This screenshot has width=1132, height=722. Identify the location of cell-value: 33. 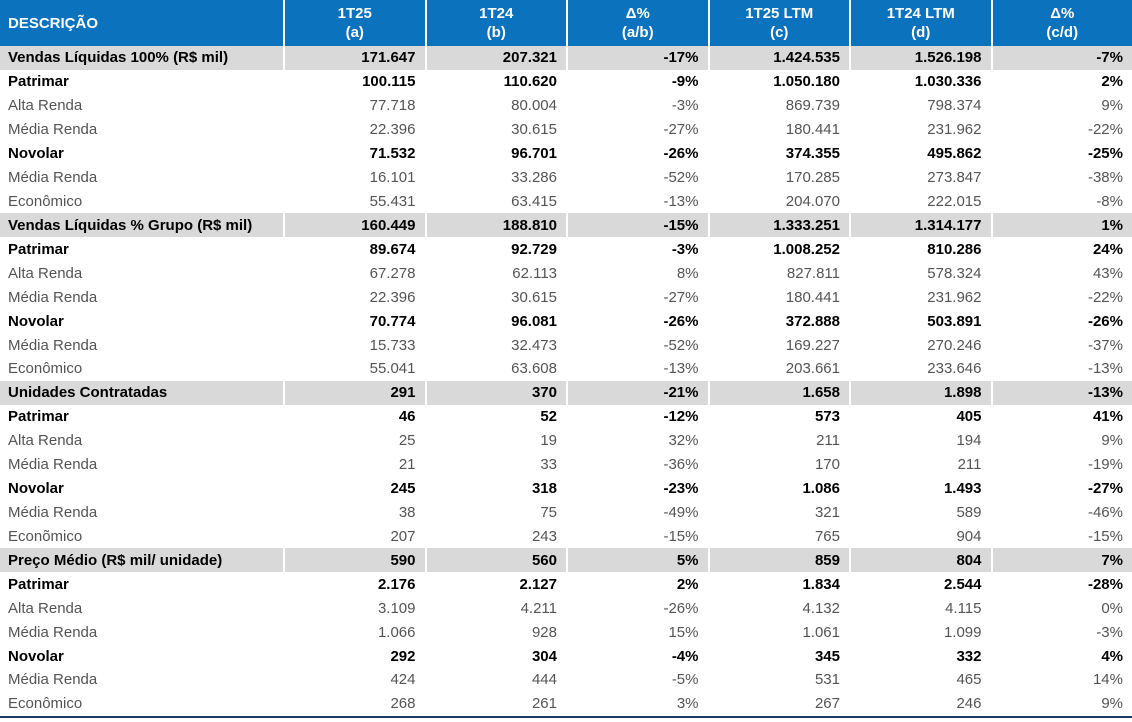
(548, 465).